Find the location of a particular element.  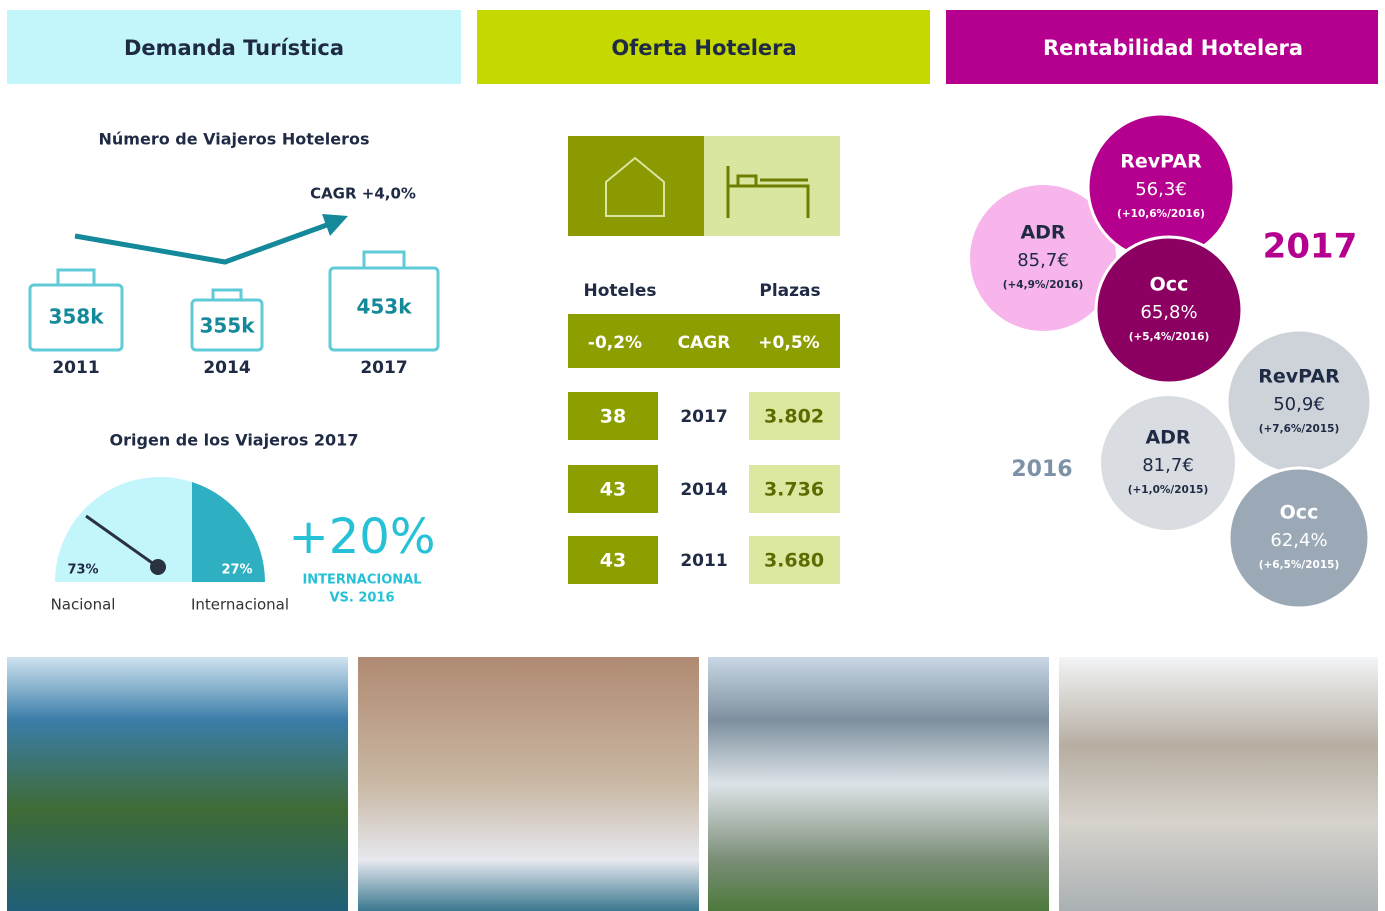

arrow-head is located at coordinates (335, 225).